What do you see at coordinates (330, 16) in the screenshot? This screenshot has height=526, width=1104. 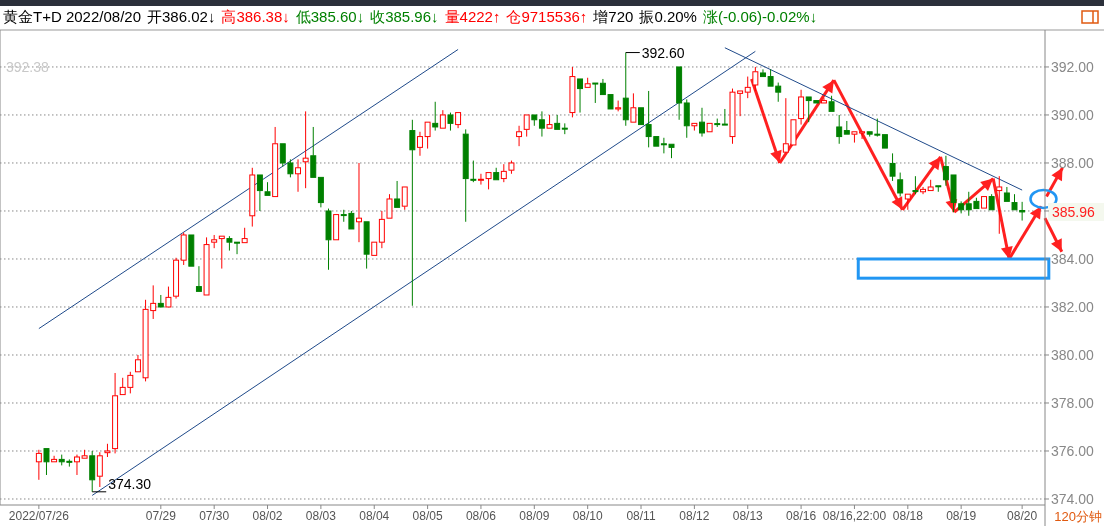 I see `text: 低385.60↓` at bounding box center [330, 16].